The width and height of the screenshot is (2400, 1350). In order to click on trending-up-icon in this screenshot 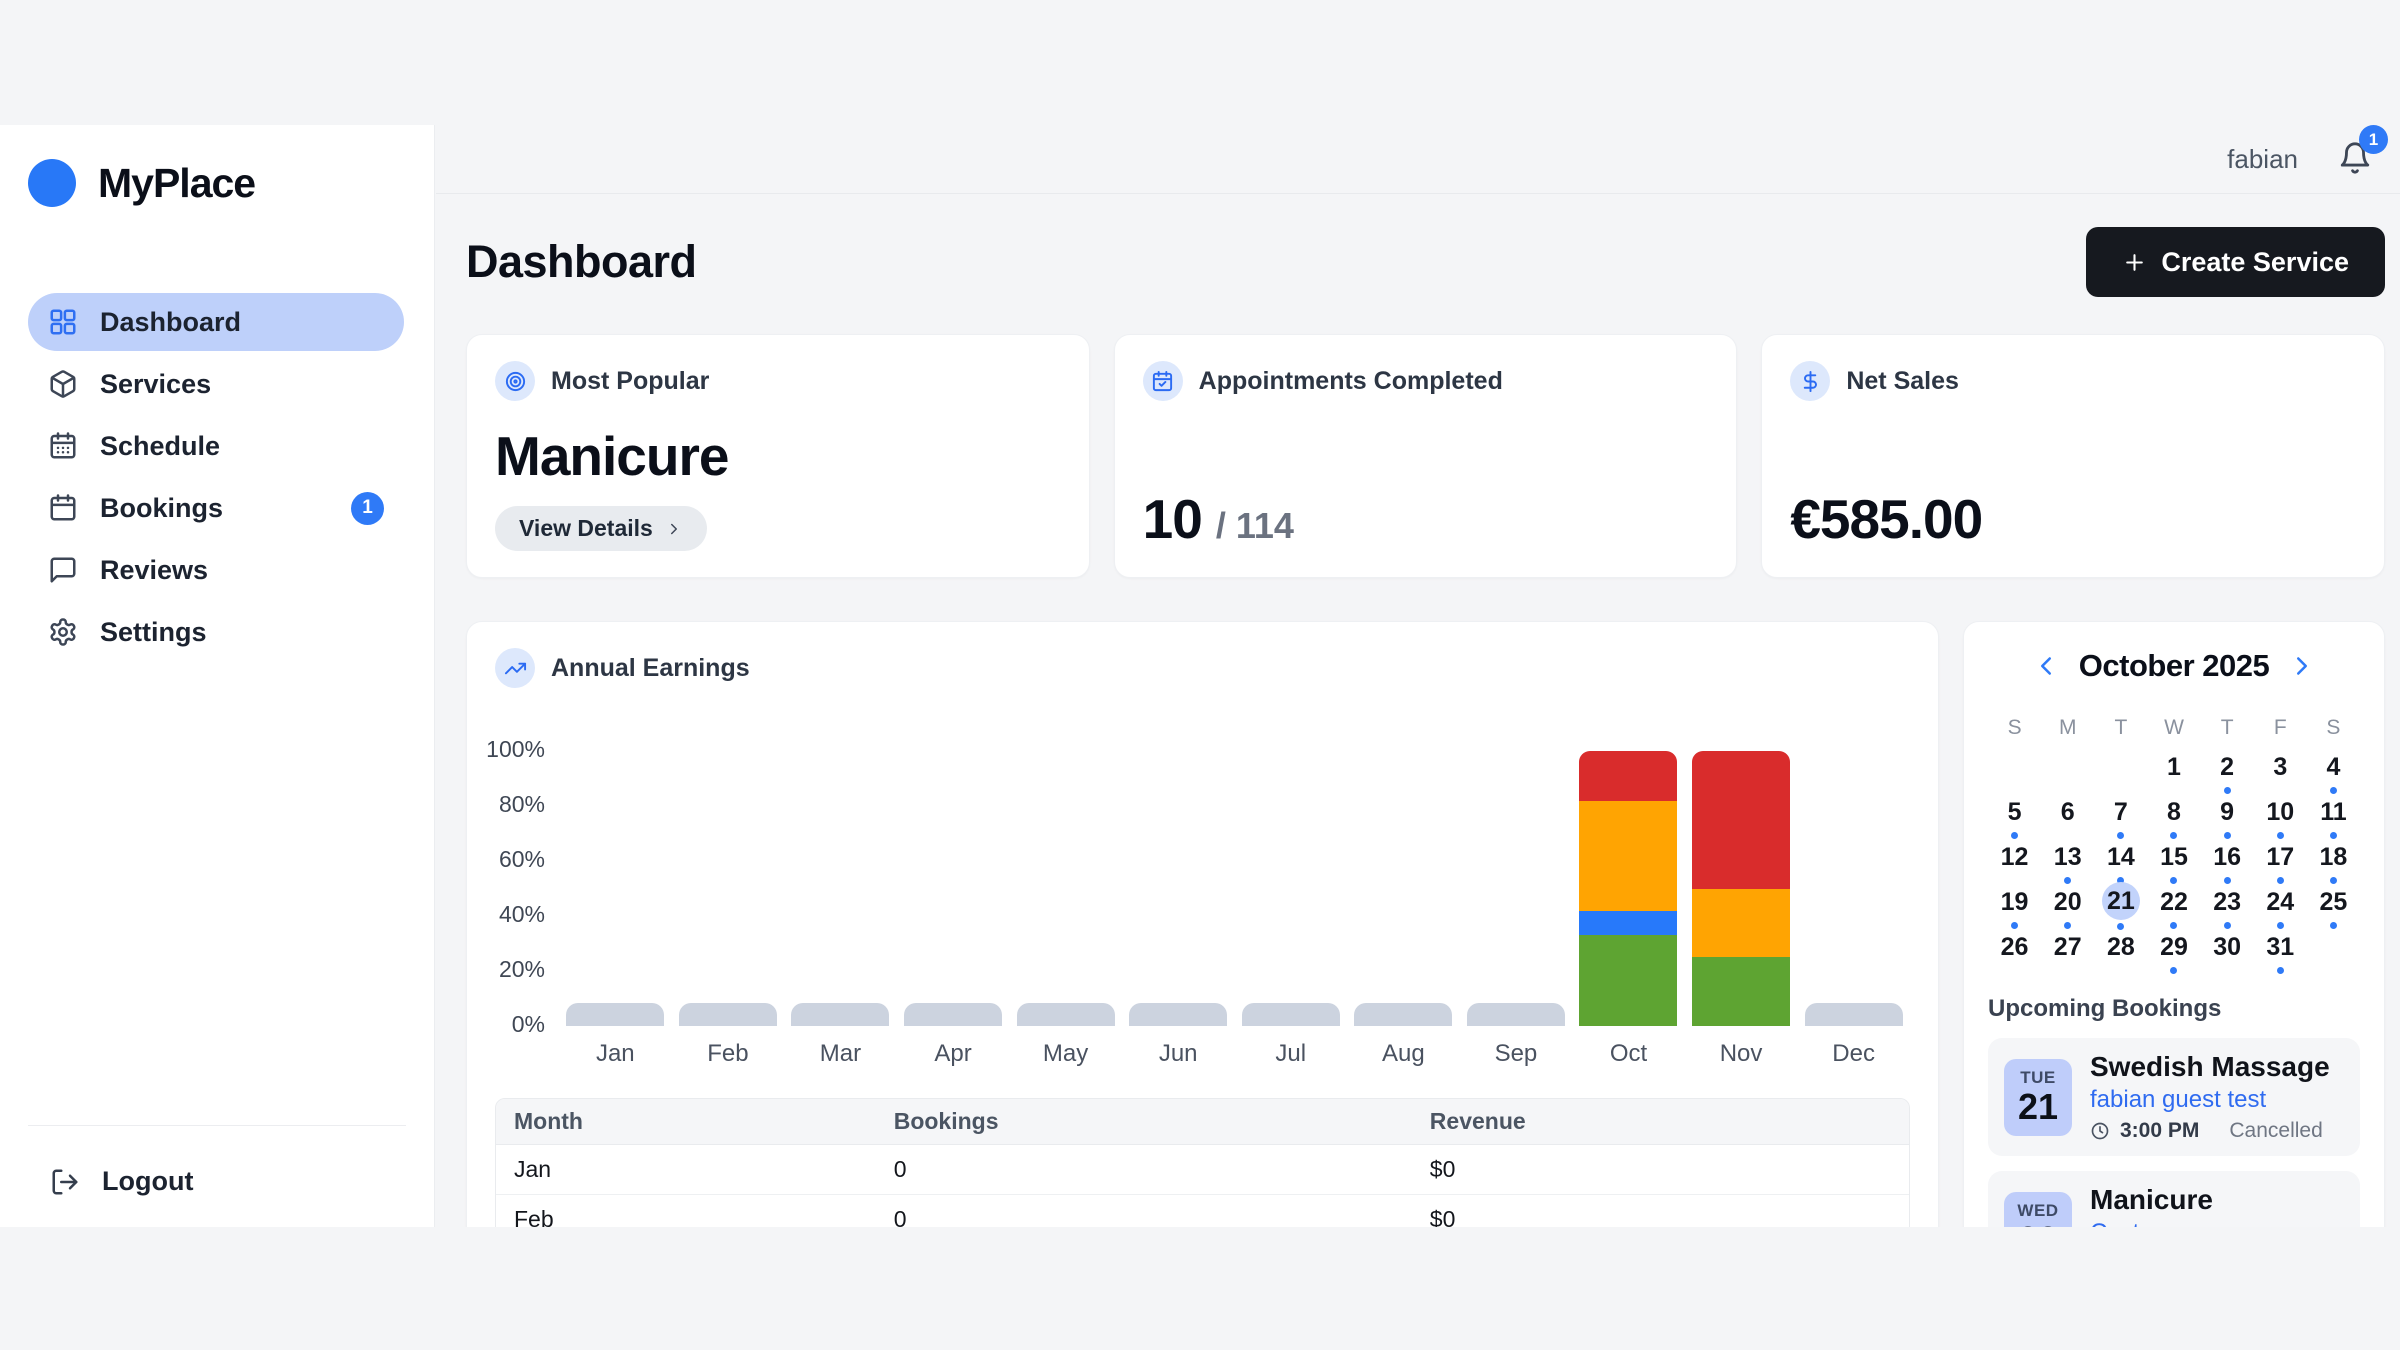, I will do `click(515, 668)`.